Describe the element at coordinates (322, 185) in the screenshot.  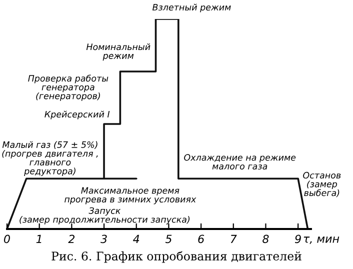
I see `annotation: Останов (замер выбега)` at that location.